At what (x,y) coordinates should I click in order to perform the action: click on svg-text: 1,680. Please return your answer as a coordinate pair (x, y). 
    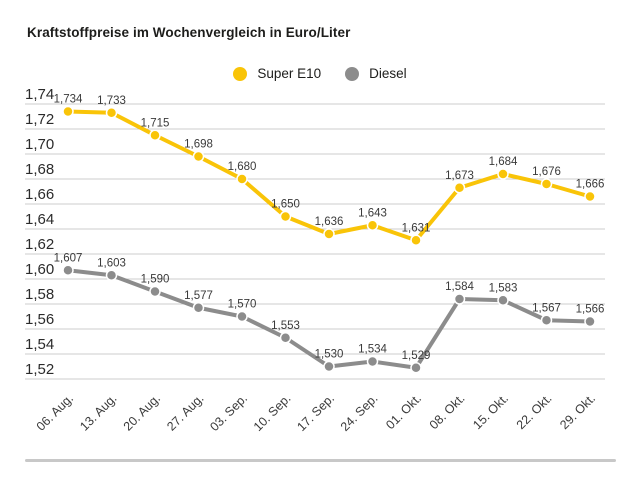
    Looking at the image, I should click on (242, 167).